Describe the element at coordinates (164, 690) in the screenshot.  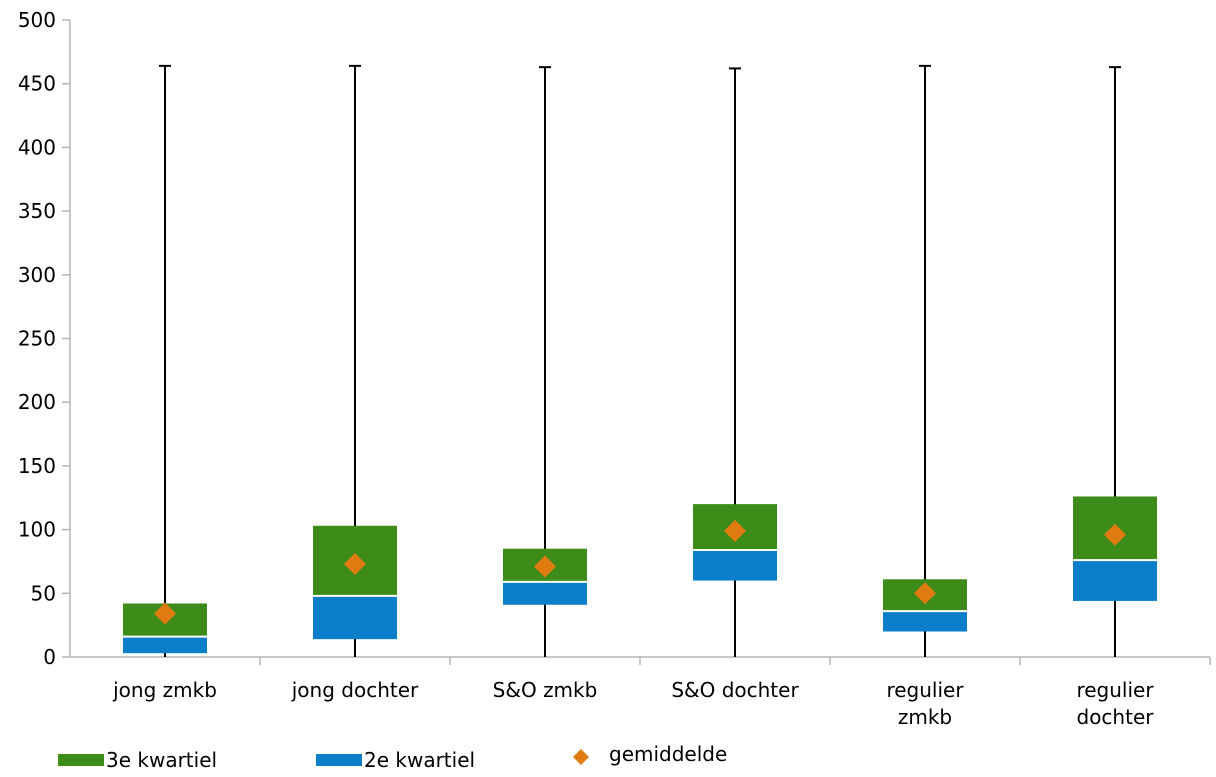
I see `category-label: jong zmkb` at that location.